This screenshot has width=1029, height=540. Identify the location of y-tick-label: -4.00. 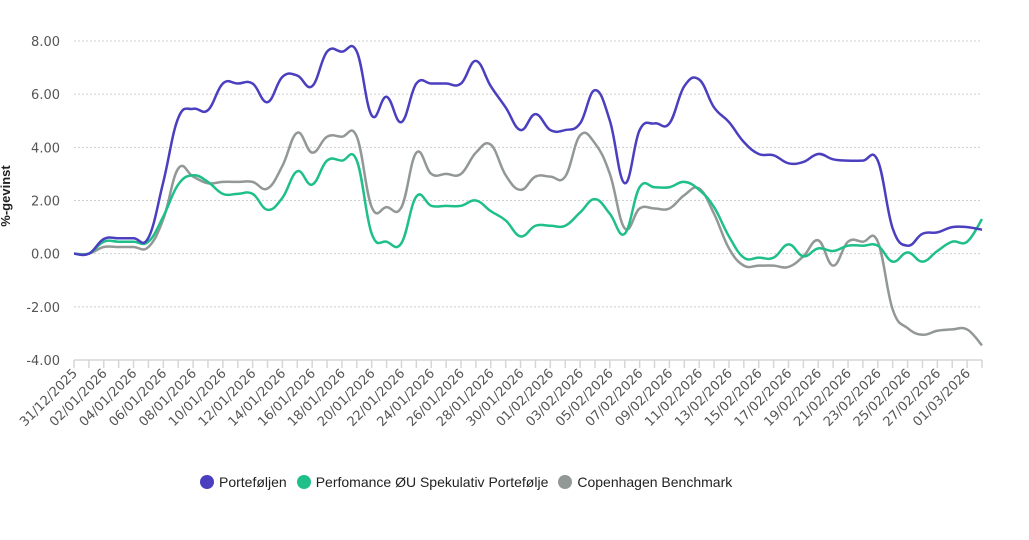
(43, 361).